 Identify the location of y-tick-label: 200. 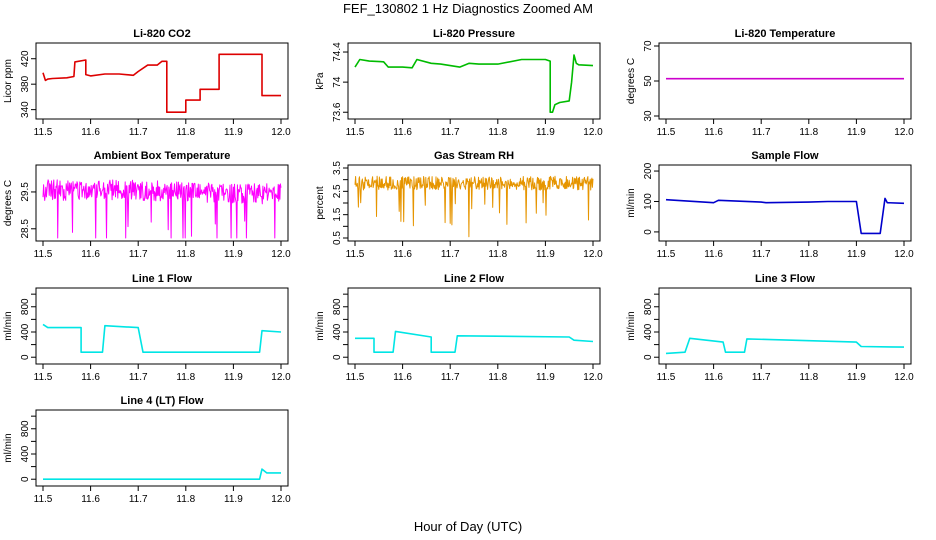
(648, 170).